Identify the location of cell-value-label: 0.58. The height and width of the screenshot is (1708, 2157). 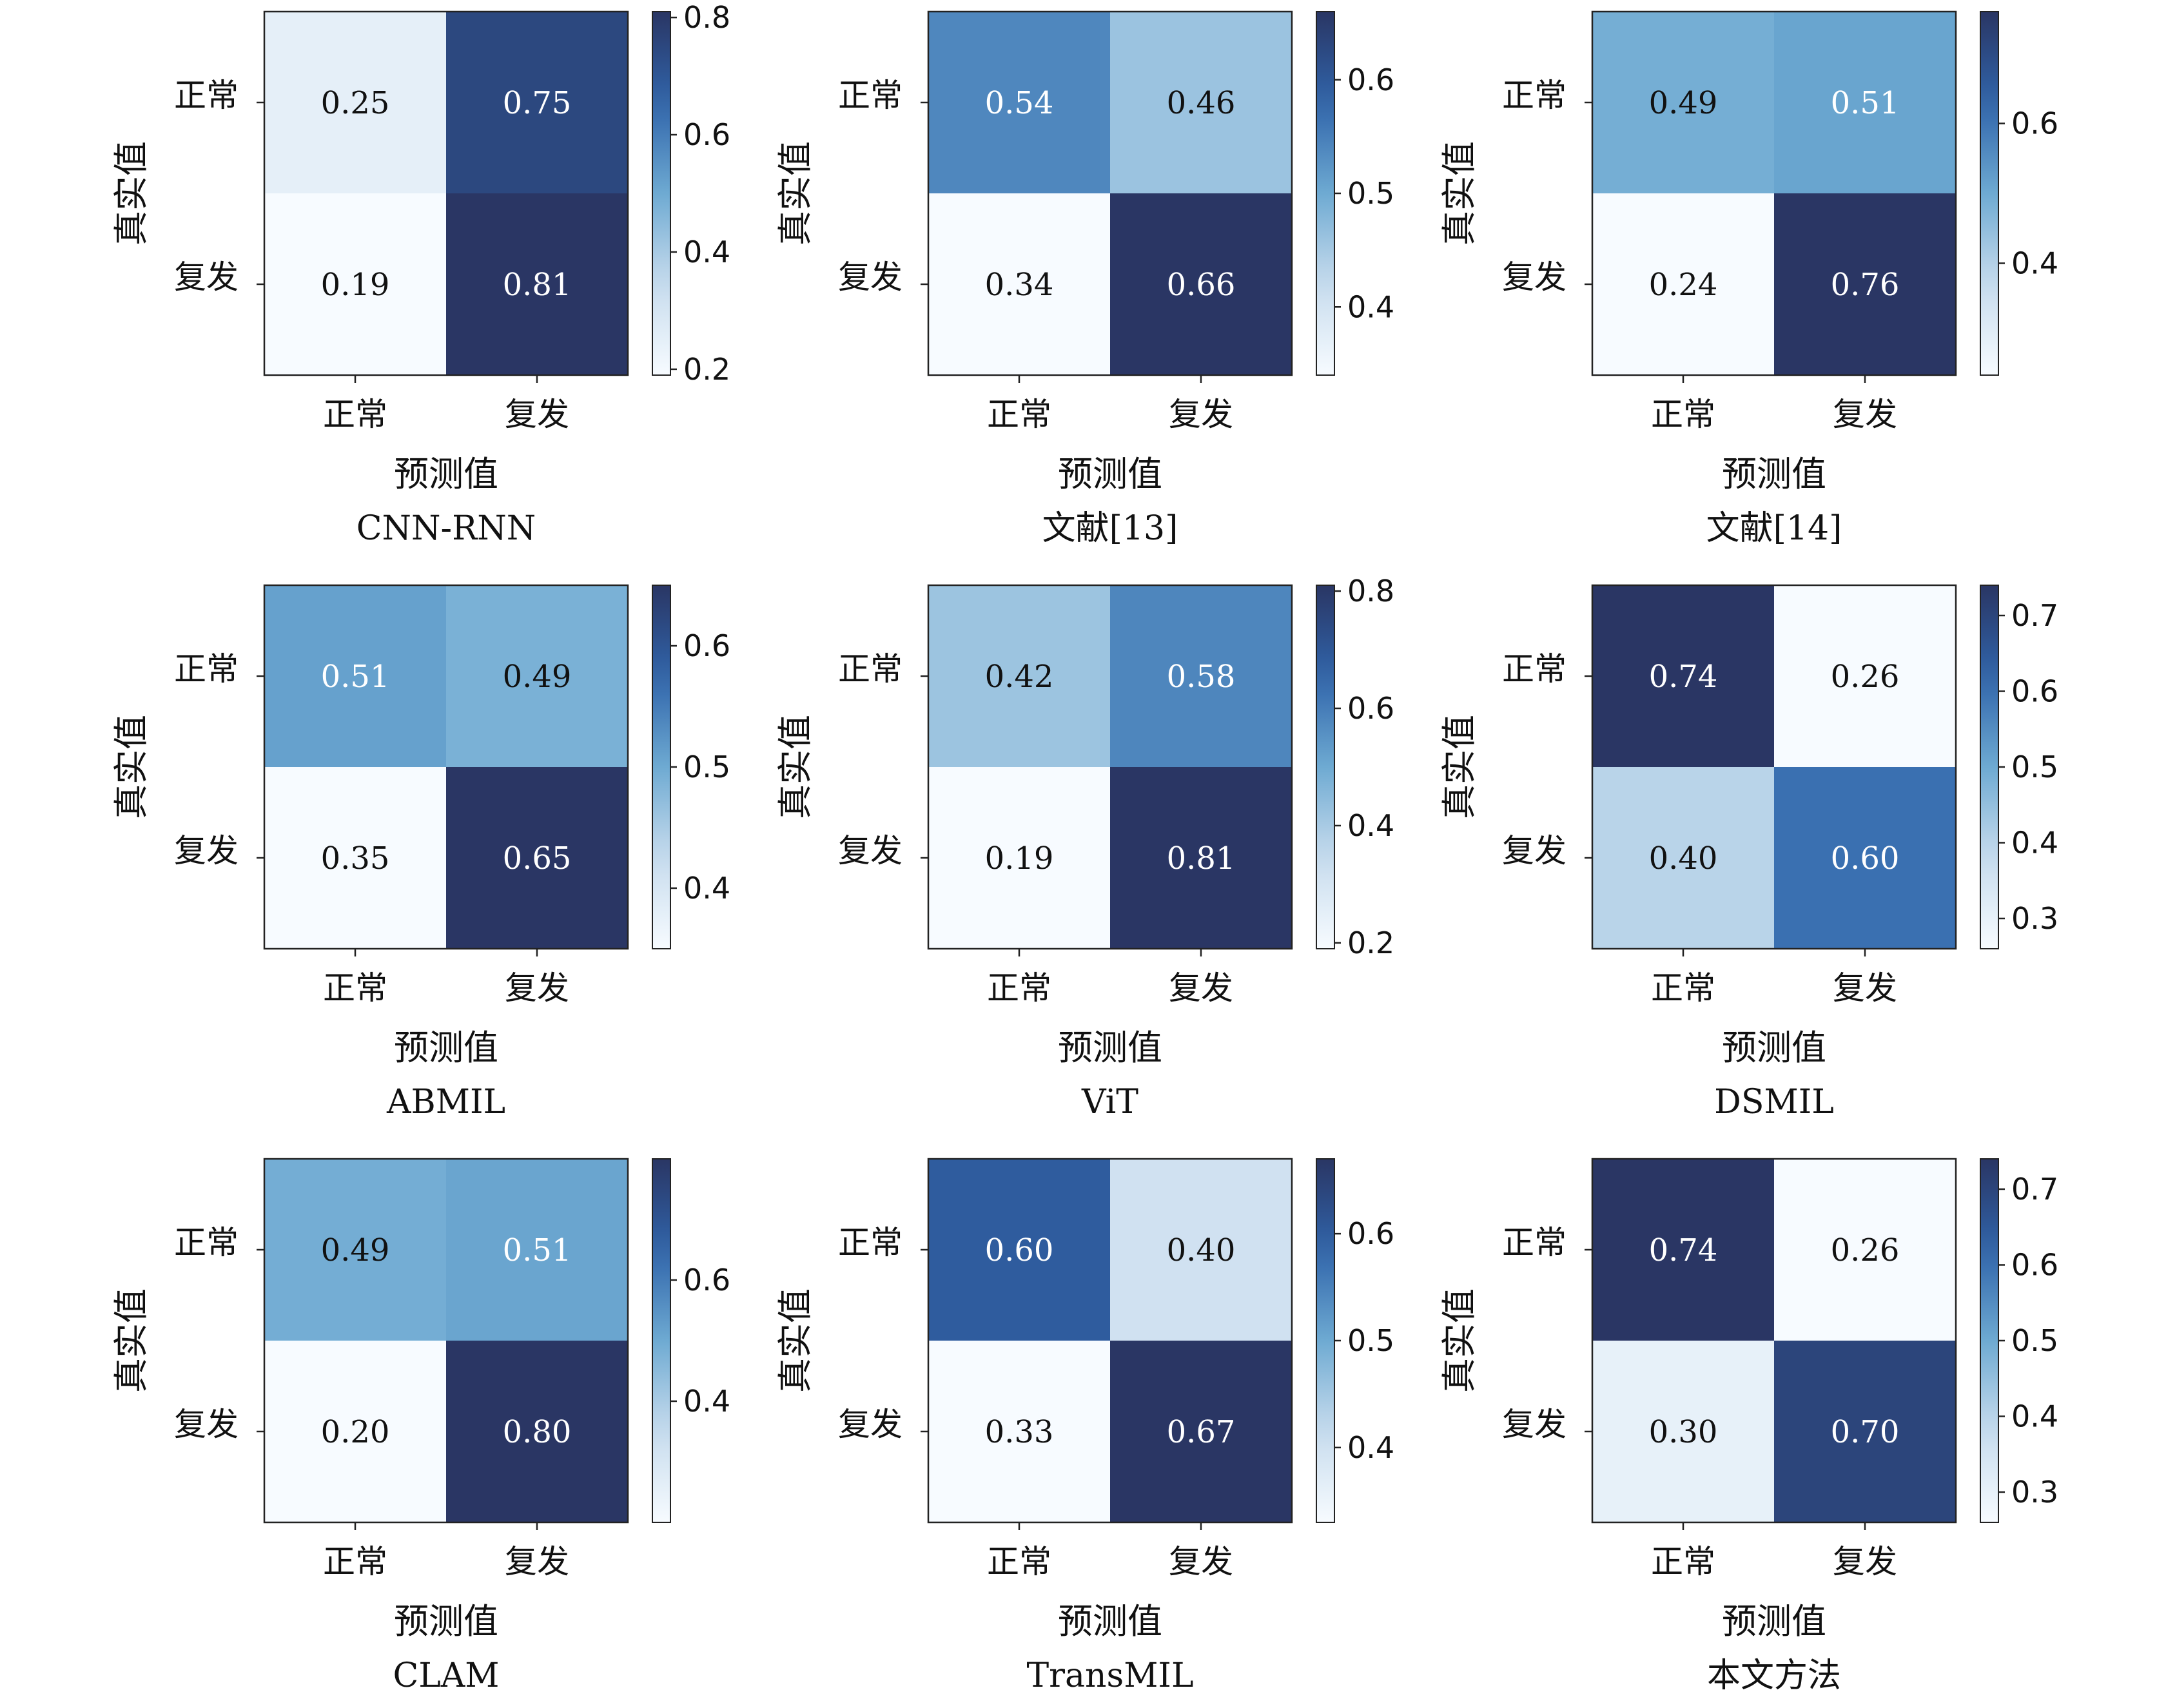
(1201, 677).